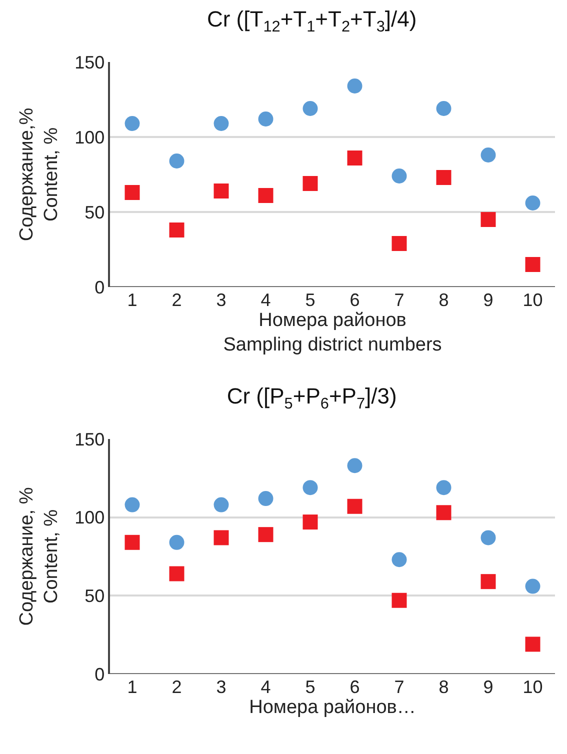 This screenshot has width=567, height=754. What do you see at coordinates (39, 175) in the screenshot?
I see `y-axis-title: Содержание,% Content, %` at bounding box center [39, 175].